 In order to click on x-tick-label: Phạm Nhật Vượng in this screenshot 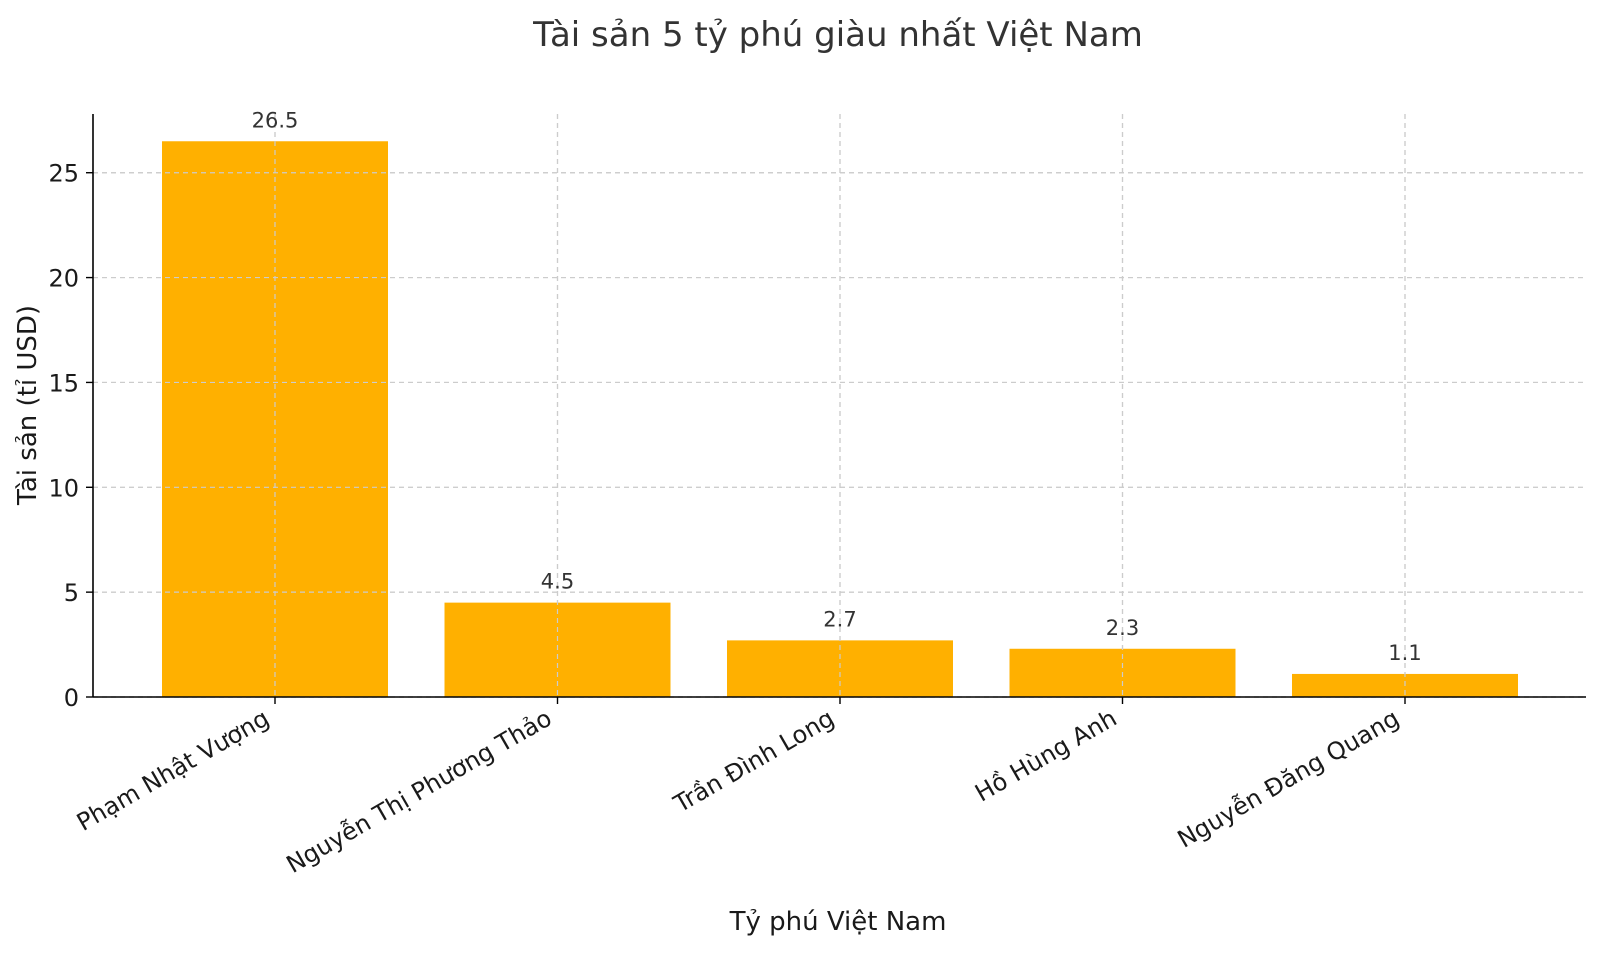, I will do `click(173, 770)`.